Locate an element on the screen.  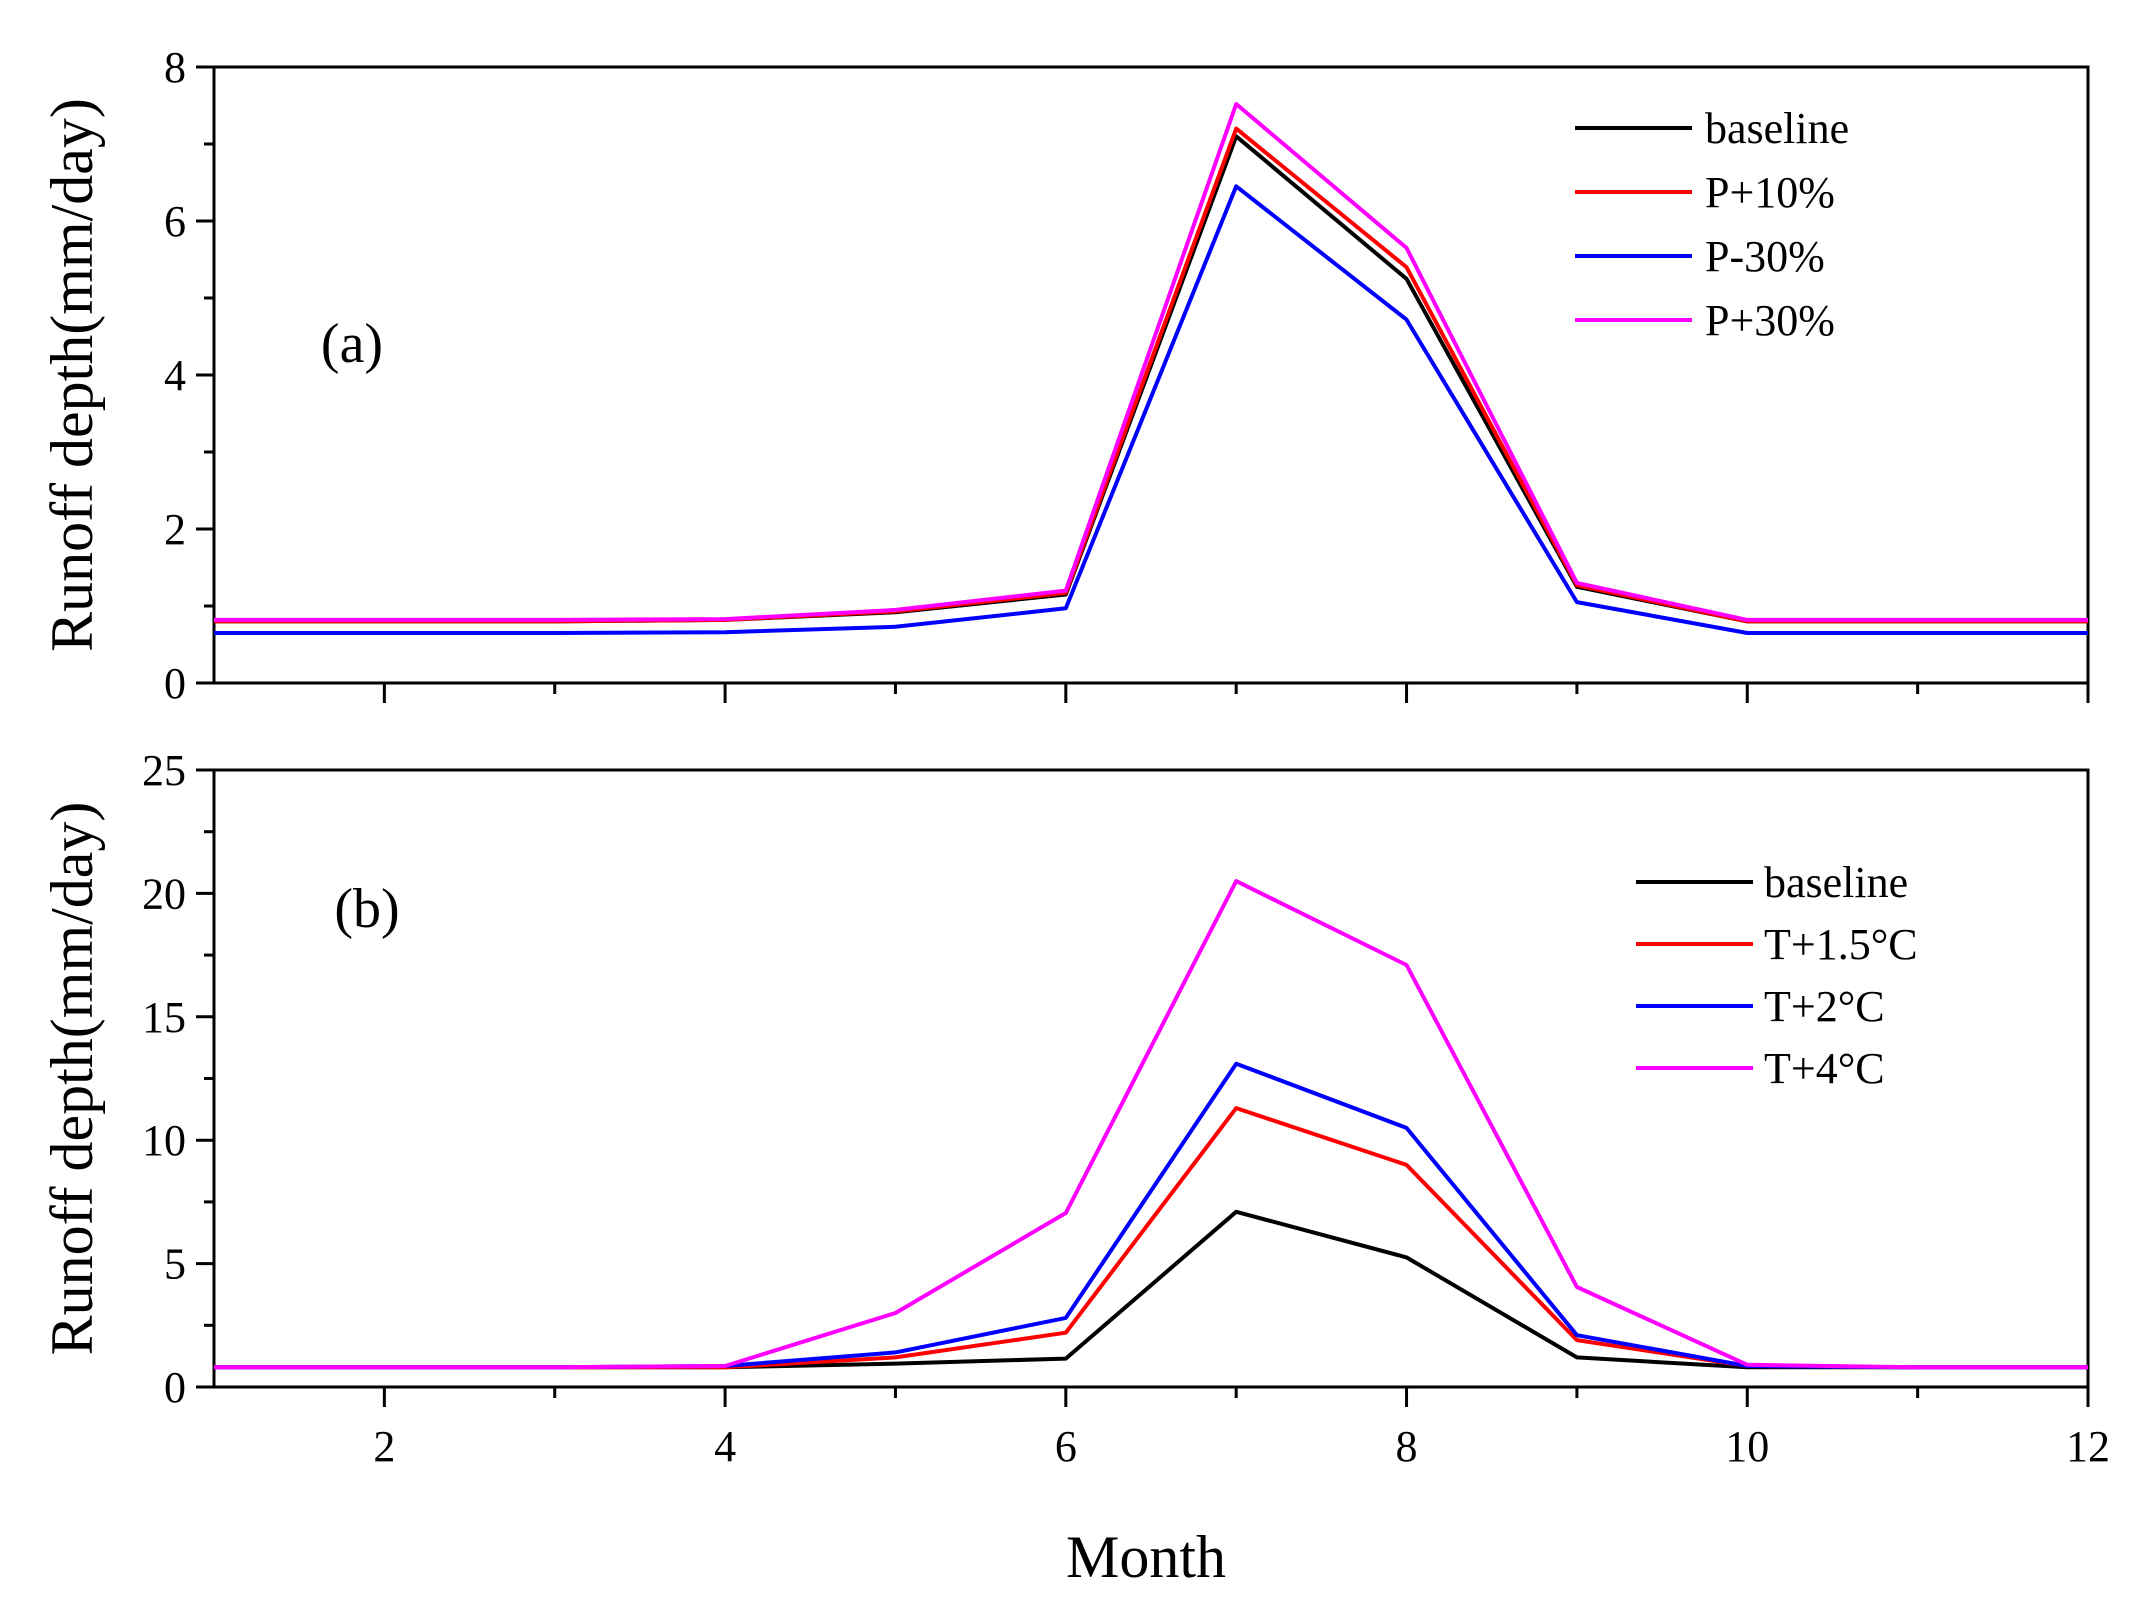
legend-label: T+4°C is located at coordinates (1824, 1068).